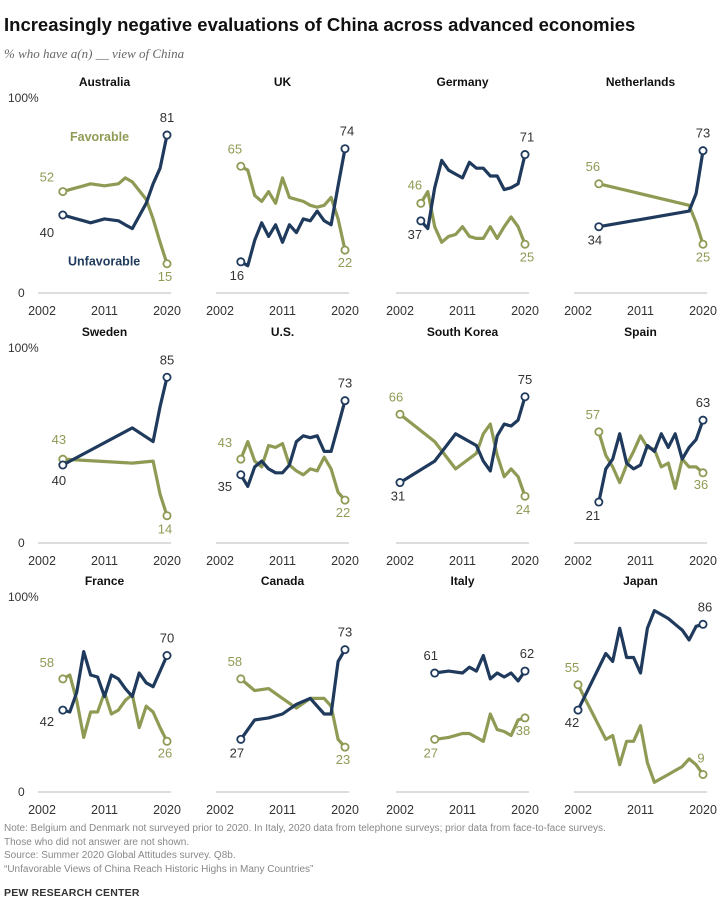  I want to click on org-credit: PEW RESEARCH CENTER, so click(72, 893).